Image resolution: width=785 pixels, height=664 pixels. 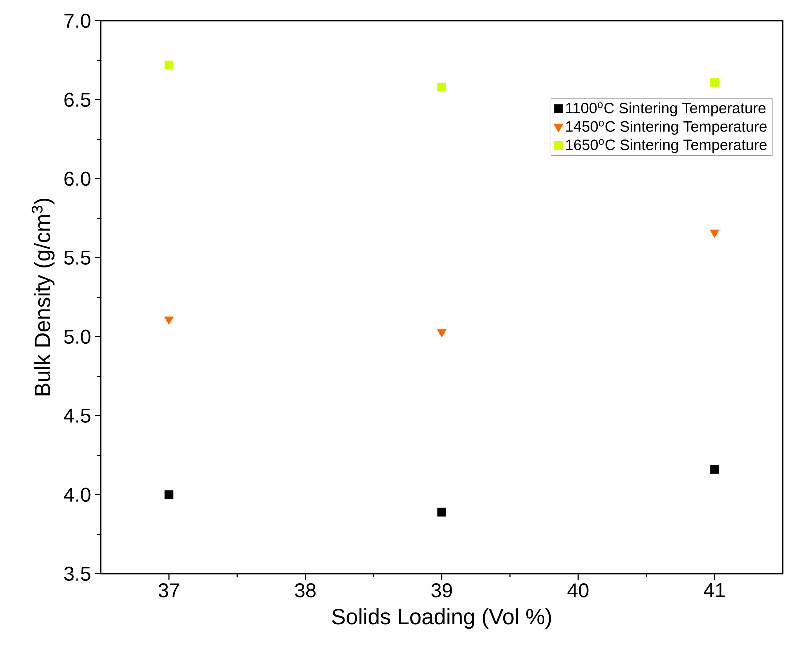 I want to click on y-tick-label: 4.5, so click(x=77, y=416).